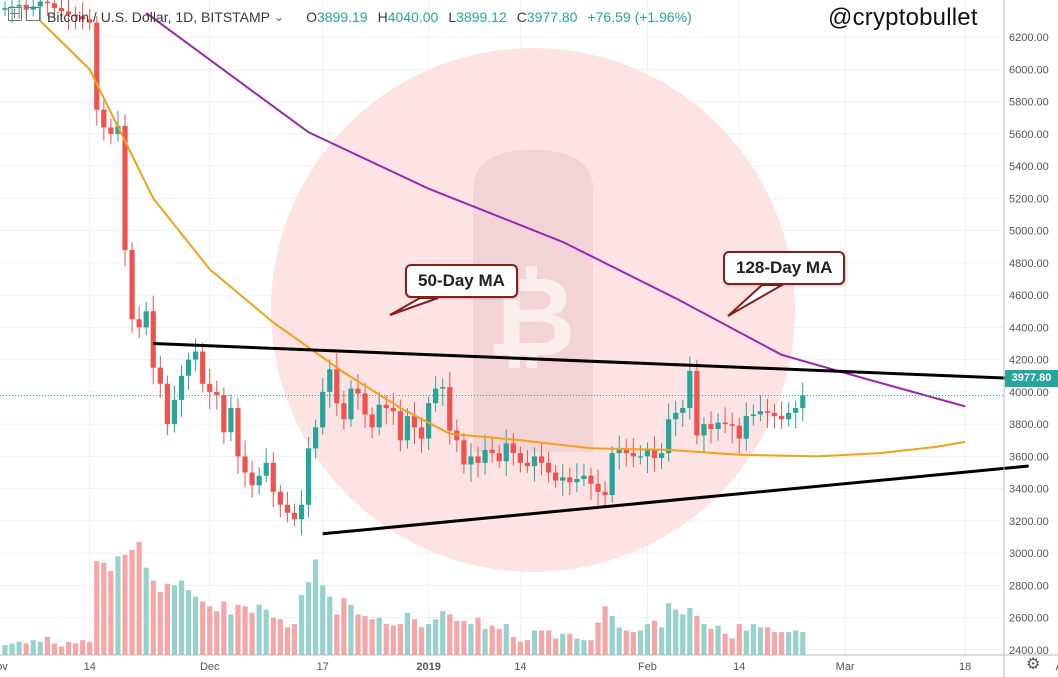 The width and height of the screenshot is (1058, 677). Describe the element at coordinates (1029, 135) in the screenshot. I see `y-tick-label-16: 5600.00` at that location.